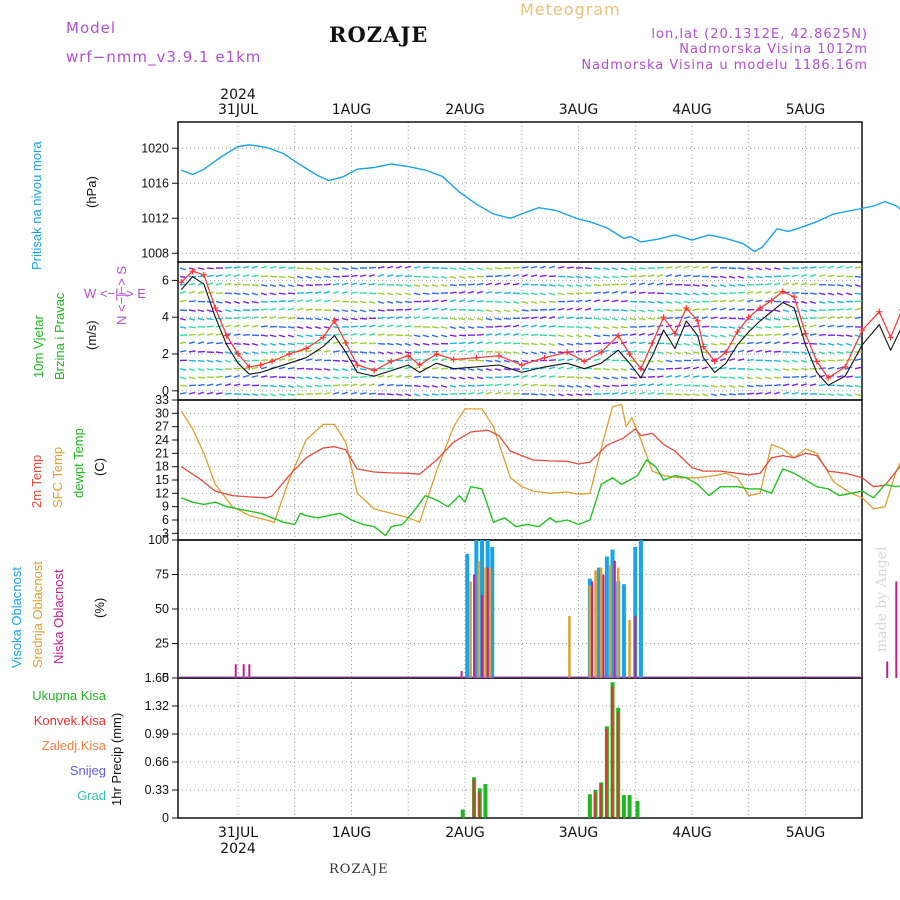  I want to click on precip-convective-bar, so click(617, 764).